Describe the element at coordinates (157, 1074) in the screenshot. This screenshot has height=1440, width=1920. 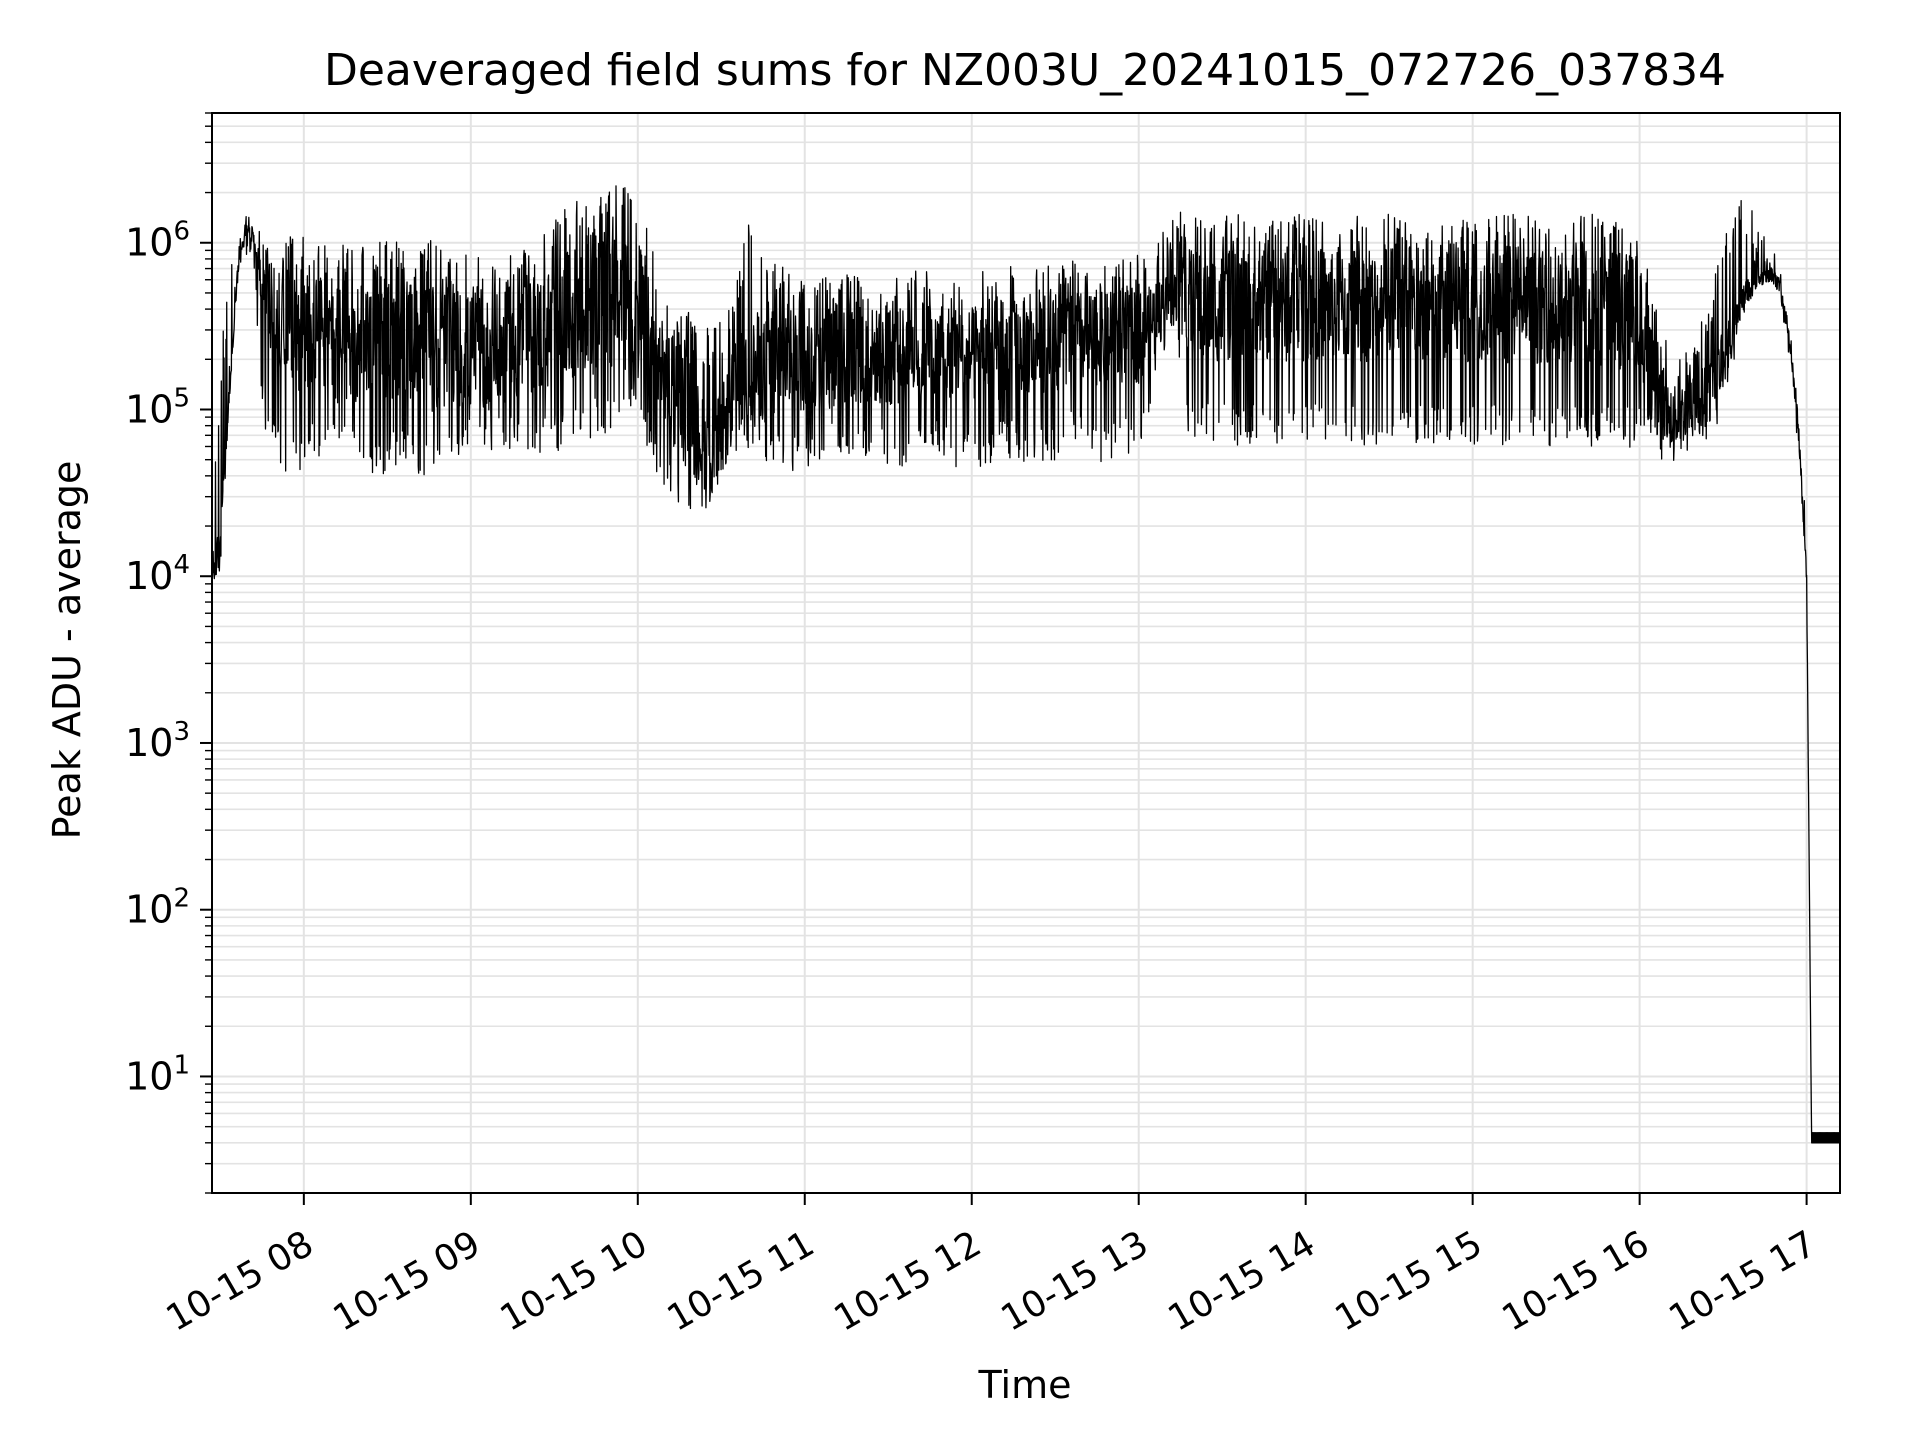
I see `y-tick-label: 101` at that location.